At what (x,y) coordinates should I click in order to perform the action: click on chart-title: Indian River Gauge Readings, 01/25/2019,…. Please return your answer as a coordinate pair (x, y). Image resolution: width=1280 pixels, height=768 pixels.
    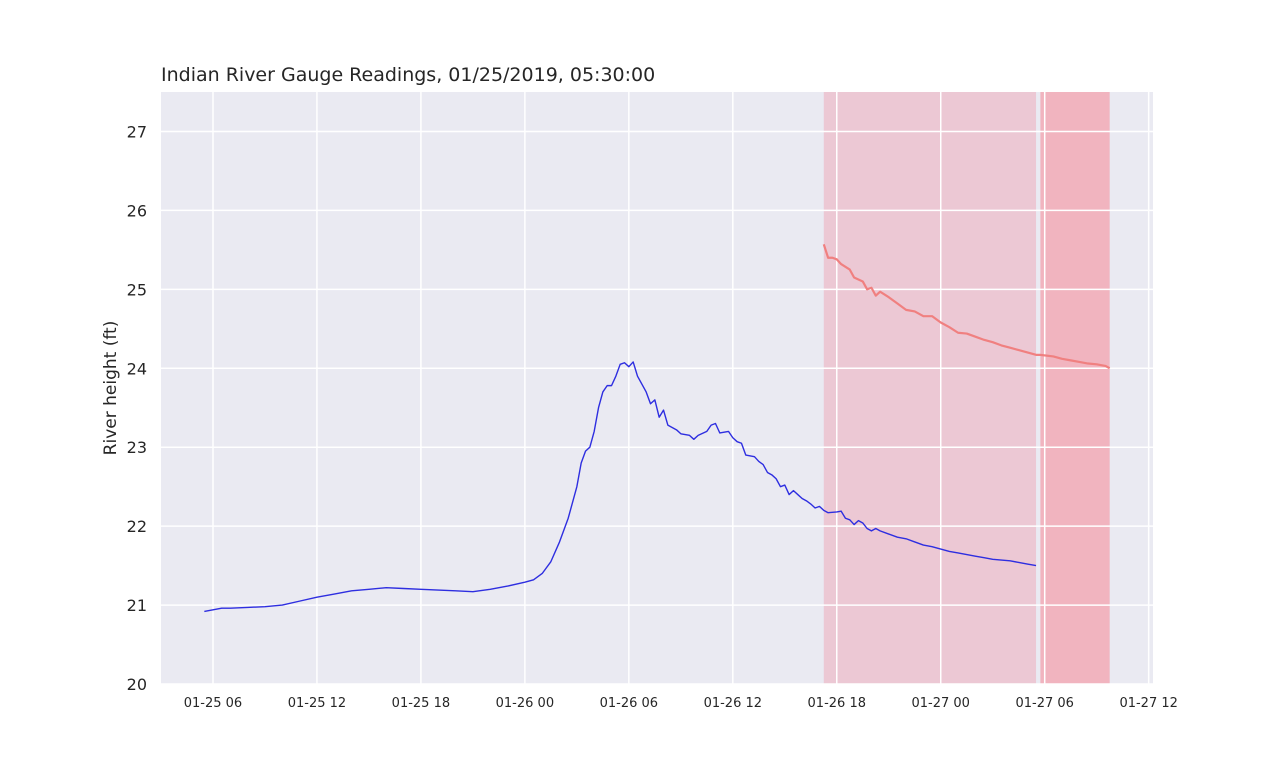
    Looking at the image, I should click on (408, 75).